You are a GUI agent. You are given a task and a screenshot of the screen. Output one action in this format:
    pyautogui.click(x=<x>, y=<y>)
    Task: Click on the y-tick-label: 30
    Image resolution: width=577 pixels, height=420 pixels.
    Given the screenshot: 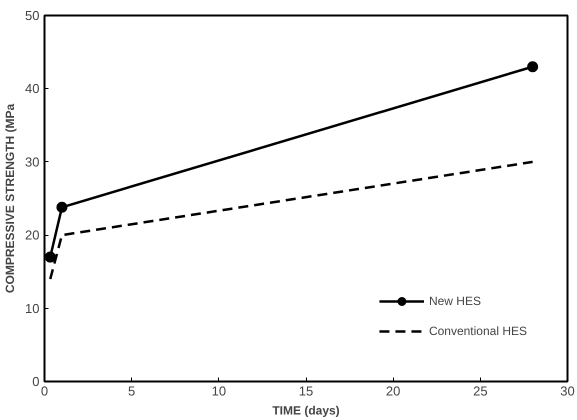 What is the action you would take?
    pyautogui.click(x=32, y=162)
    